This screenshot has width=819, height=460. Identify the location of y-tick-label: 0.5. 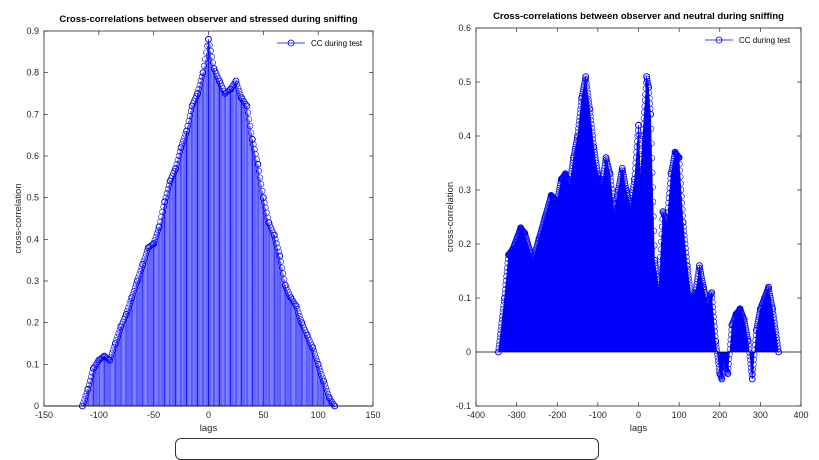
(464, 82).